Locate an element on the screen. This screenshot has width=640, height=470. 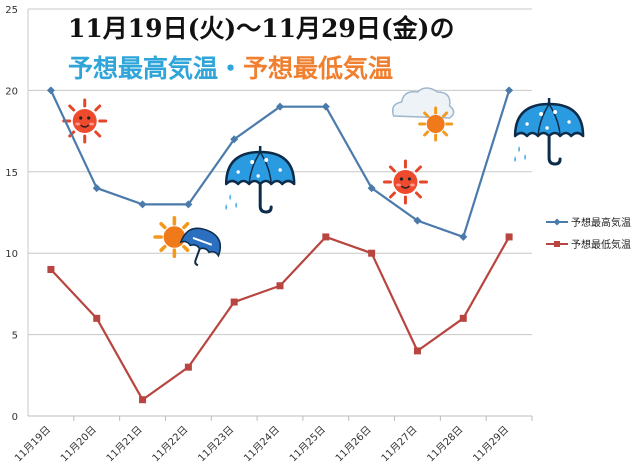
y-tick-label: 15 is located at coordinates (11, 173).